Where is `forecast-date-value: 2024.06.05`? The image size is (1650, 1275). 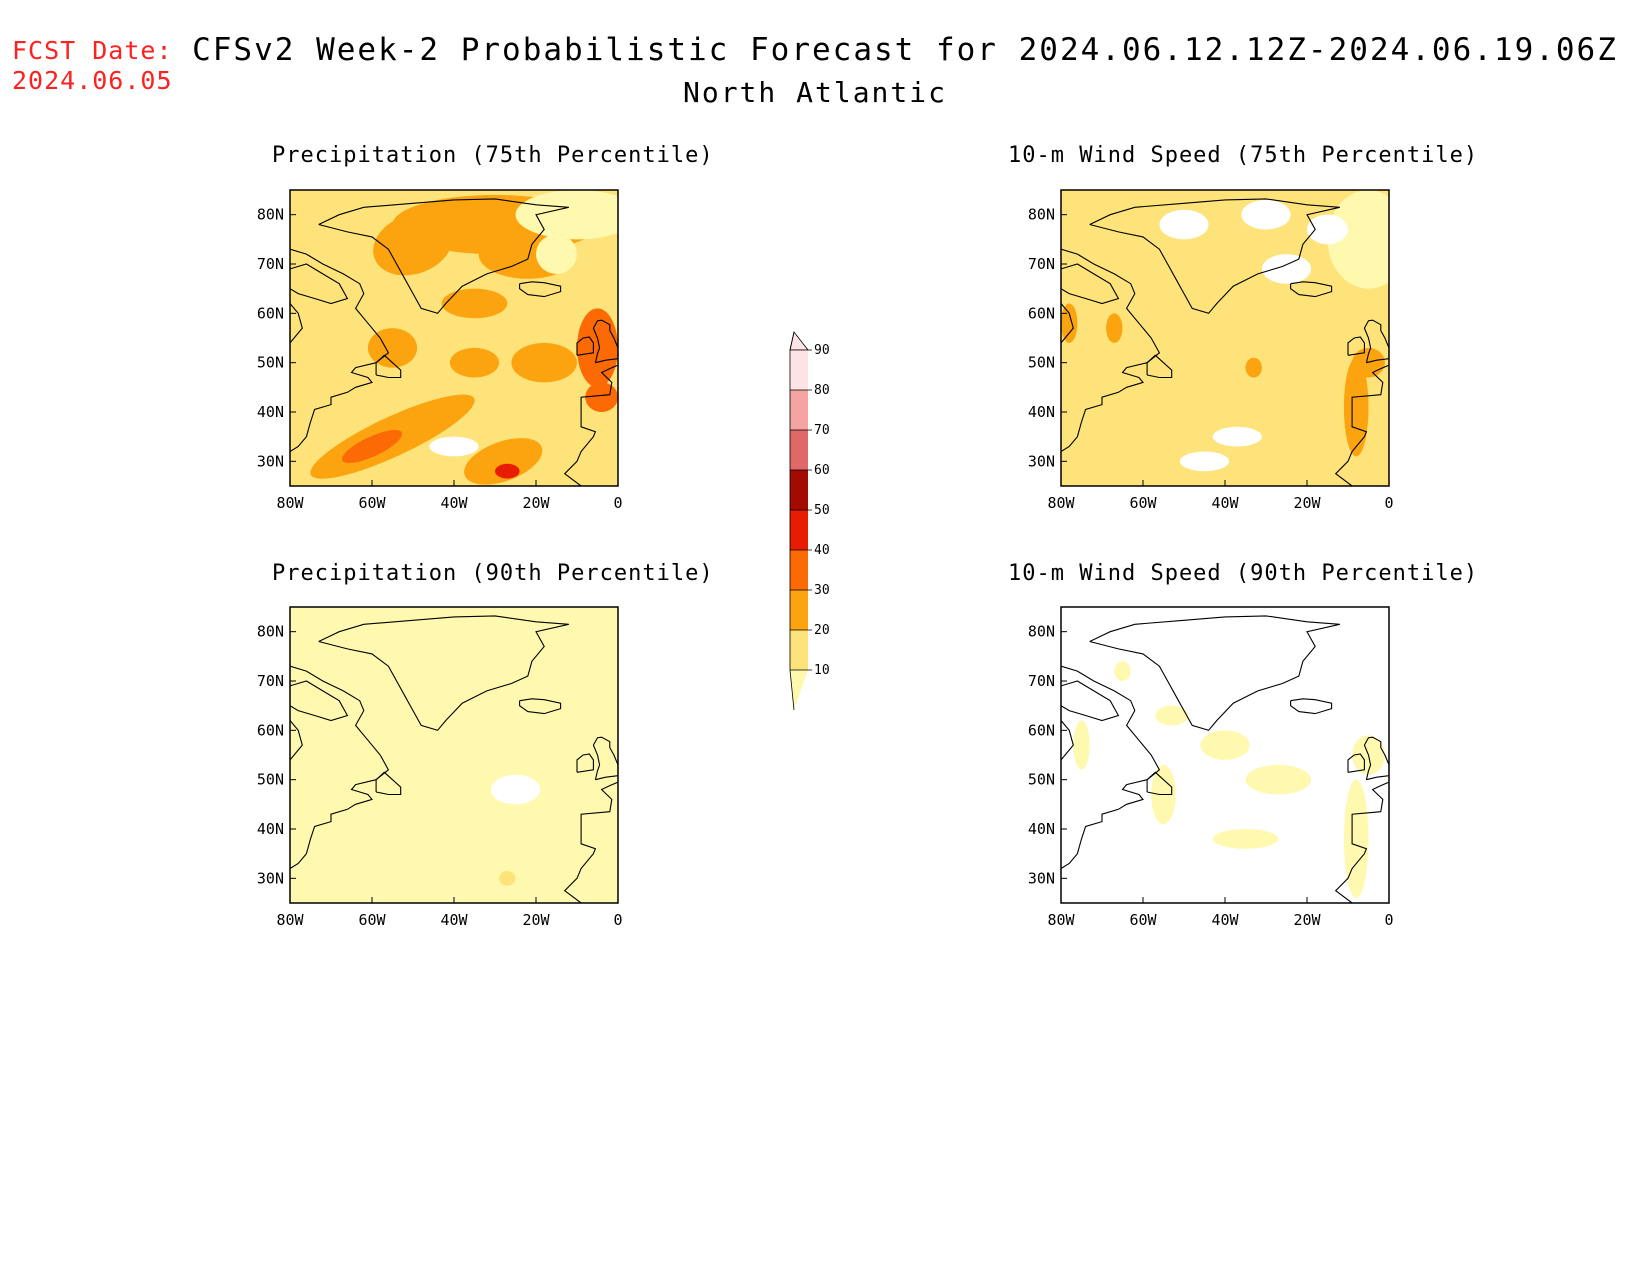
forecast-date-value: 2024.06.05 is located at coordinates (92, 80).